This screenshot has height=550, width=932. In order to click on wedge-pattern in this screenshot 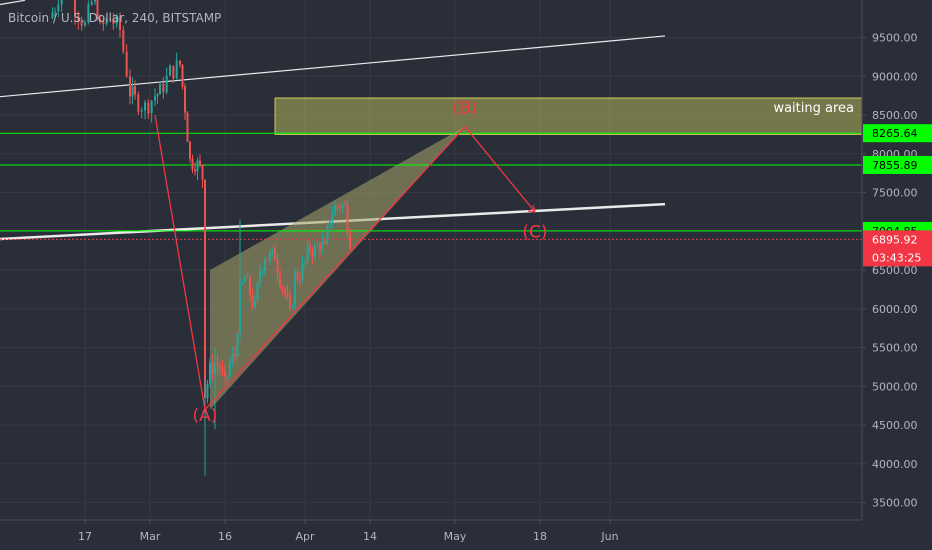, I will do `click(337, 268)`.